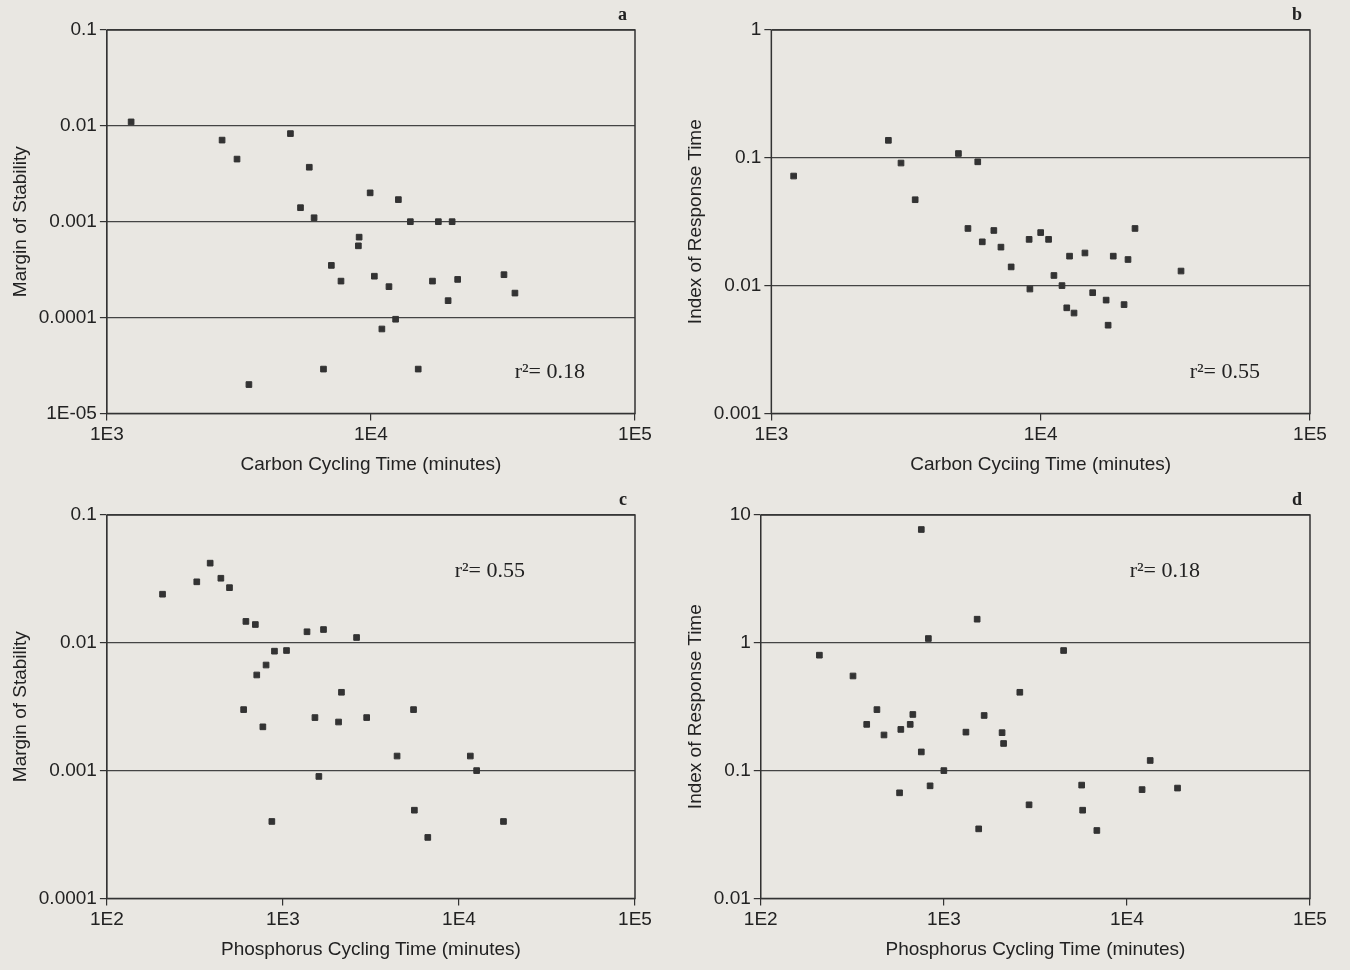 The height and width of the screenshot is (970, 1350). Describe the element at coordinates (623, 498) in the screenshot. I see `text: c` at that location.